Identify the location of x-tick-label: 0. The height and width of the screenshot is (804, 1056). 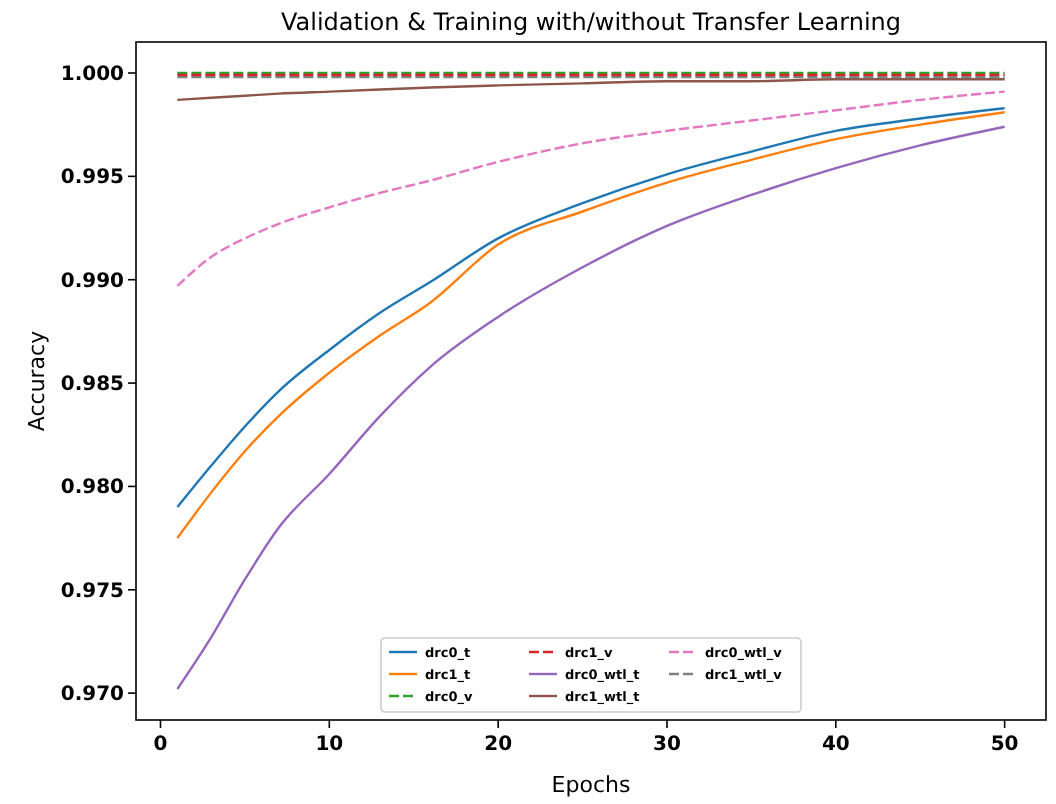
(160, 745).